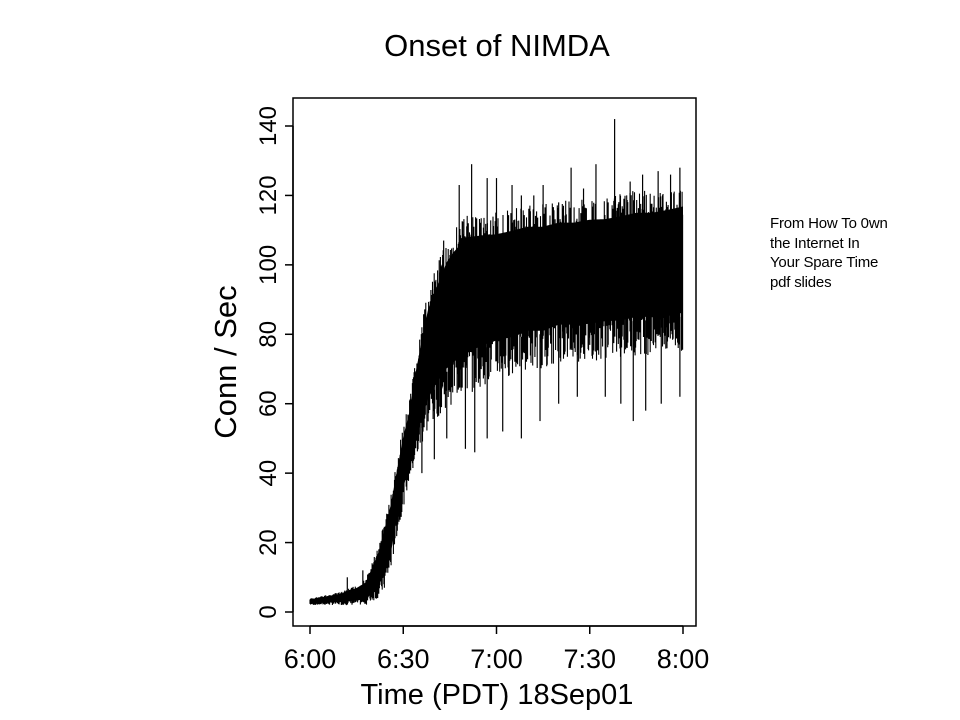 The width and height of the screenshot is (960, 720). I want to click on source-note-line: the Internet In, so click(815, 243).